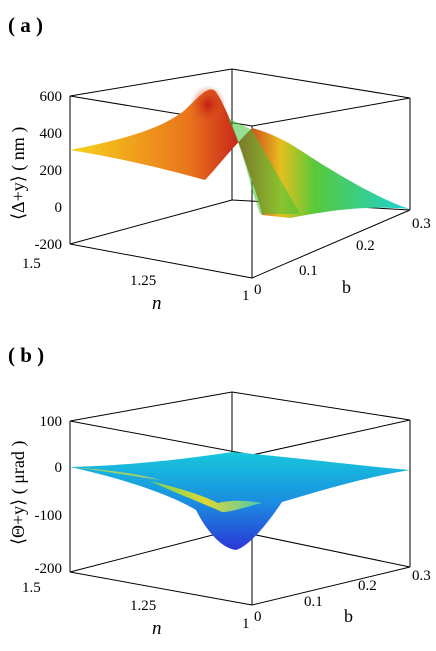 The height and width of the screenshot is (651, 436). Describe the element at coordinates (25, 25) in the screenshot. I see `panel-a-label: ( a )` at that location.